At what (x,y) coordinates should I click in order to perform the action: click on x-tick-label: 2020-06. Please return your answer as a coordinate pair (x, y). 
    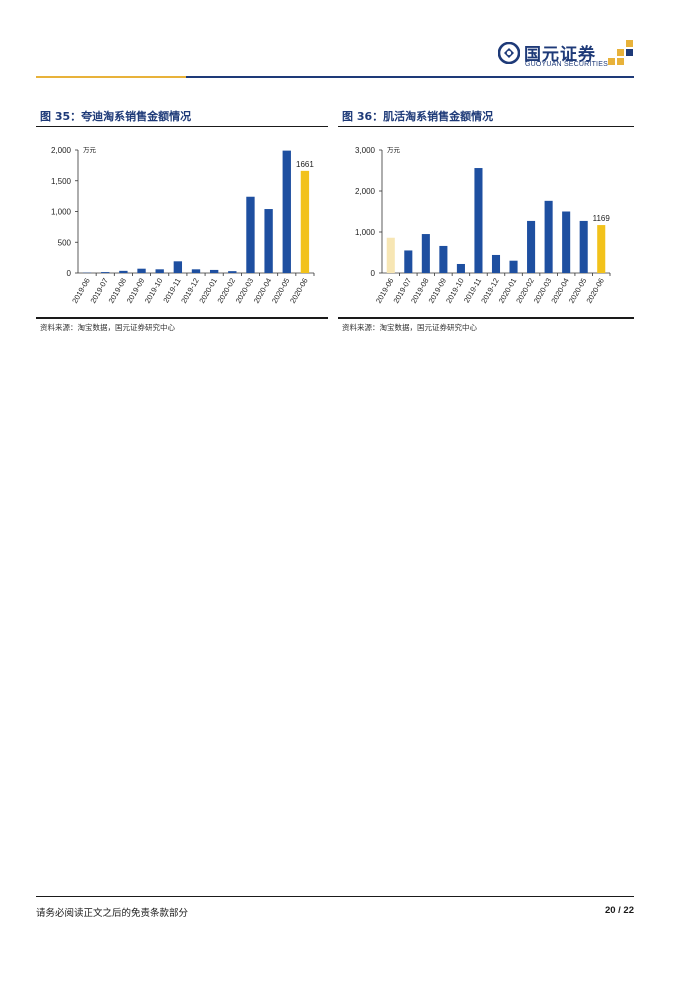
    Looking at the image, I should click on (299, 291).